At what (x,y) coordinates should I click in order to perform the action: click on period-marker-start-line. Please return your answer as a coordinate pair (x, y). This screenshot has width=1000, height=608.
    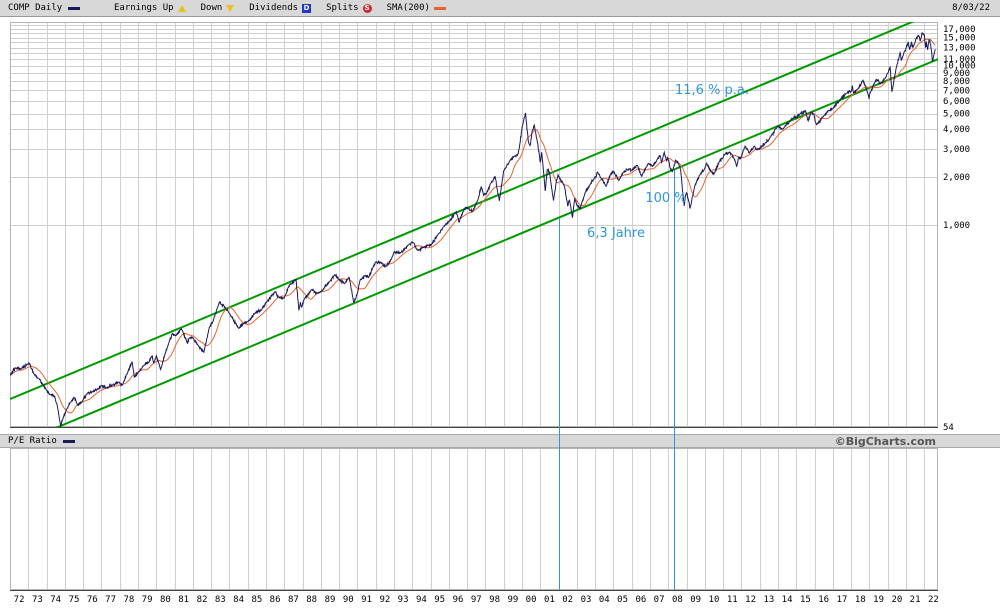
    Looking at the image, I should click on (559, 404).